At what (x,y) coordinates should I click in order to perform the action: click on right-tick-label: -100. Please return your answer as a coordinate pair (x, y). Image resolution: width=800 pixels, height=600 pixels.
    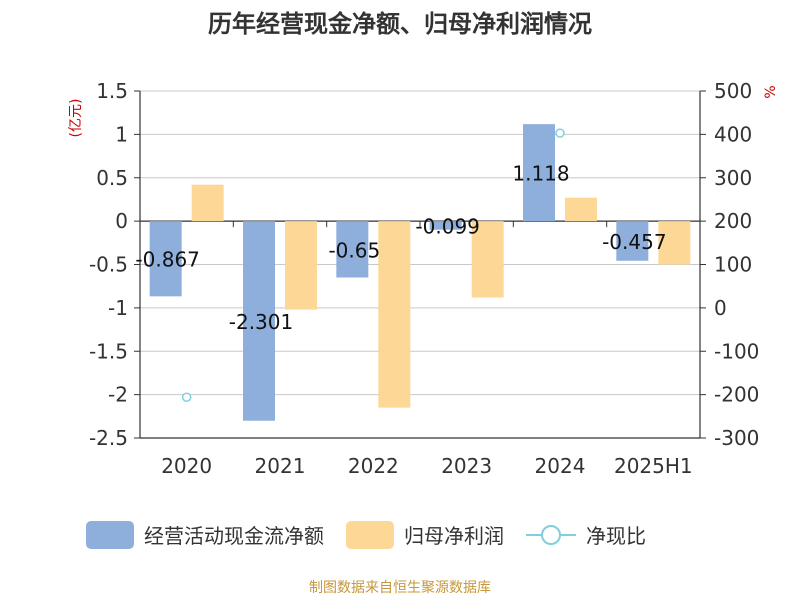
    Looking at the image, I should click on (736, 351).